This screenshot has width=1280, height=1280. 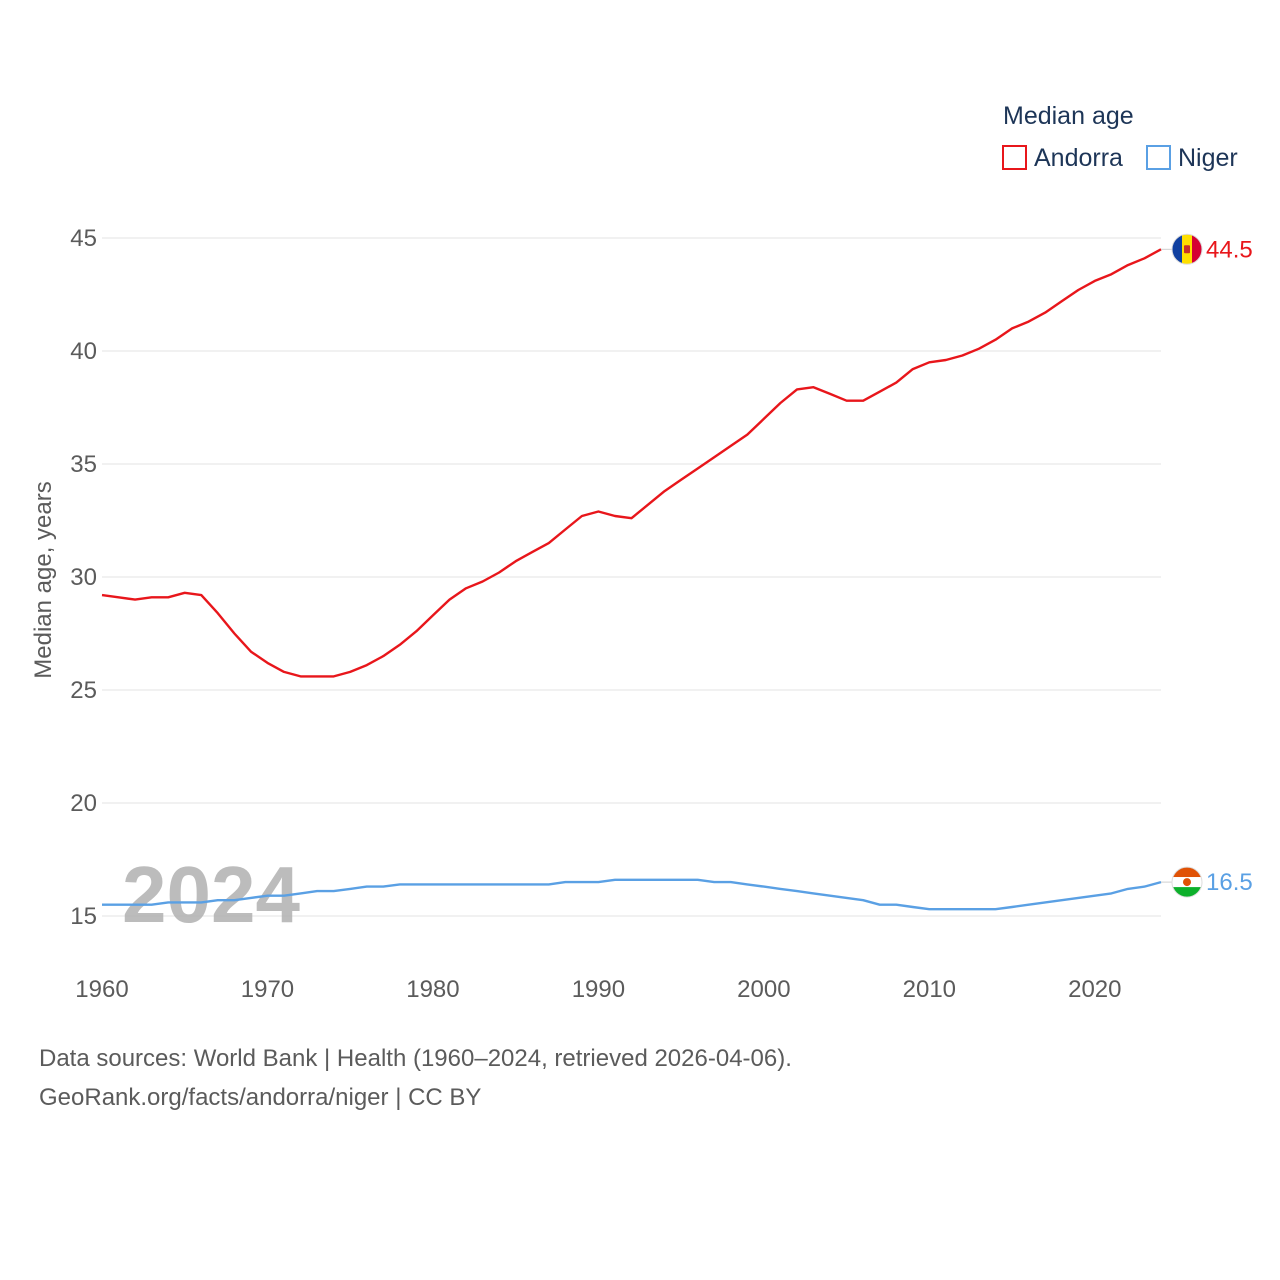 What do you see at coordinates (1208, 158) in the screenshot?
I see `legend-label-niger: Niger` at bounding box center [1208, 158].